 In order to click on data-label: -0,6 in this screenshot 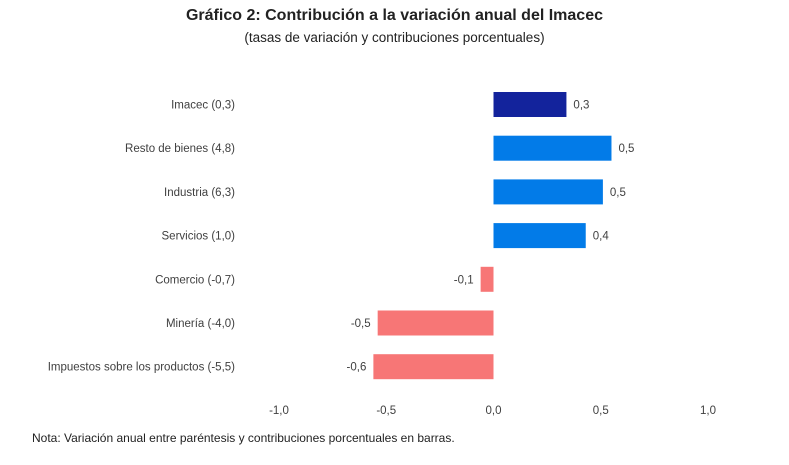, I will do `click(357, 368)`.